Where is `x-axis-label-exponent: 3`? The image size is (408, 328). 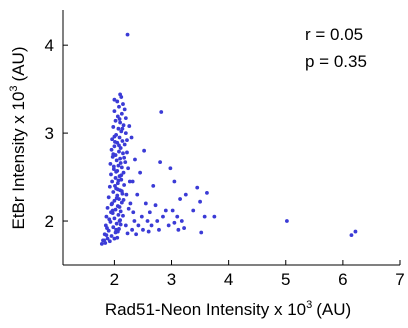
x-axis-label-exponent: 3 is located at coordinates (309, 305).